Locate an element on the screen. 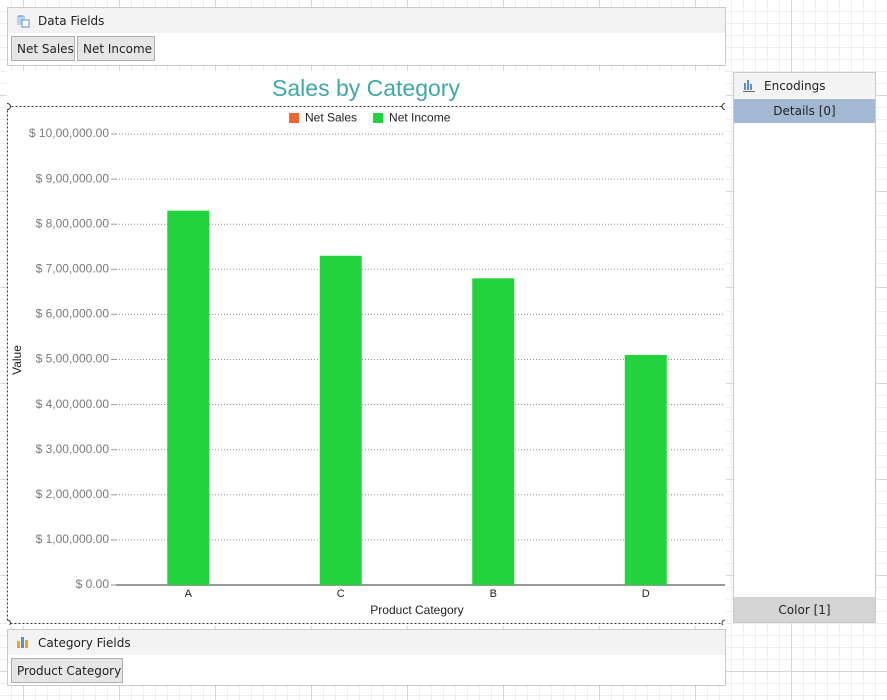  panel-header: Category Fields is located at coordinates (366, 642).